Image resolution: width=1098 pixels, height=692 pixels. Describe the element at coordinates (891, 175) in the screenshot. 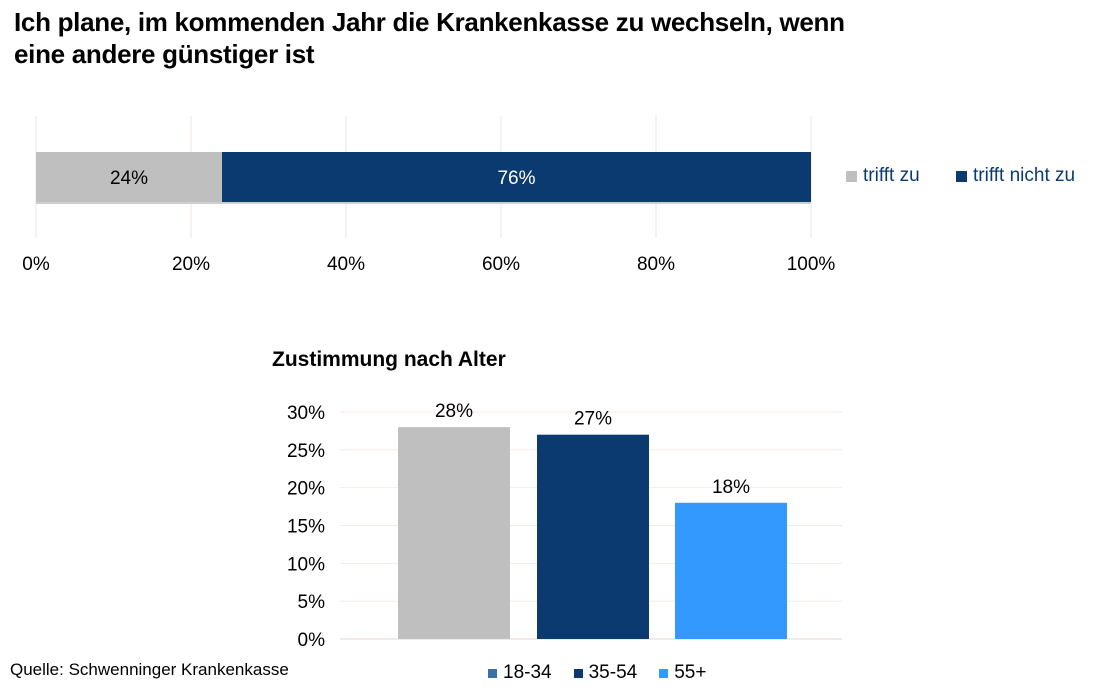

I see `chart1-legend-label: trifft zu` at that location.